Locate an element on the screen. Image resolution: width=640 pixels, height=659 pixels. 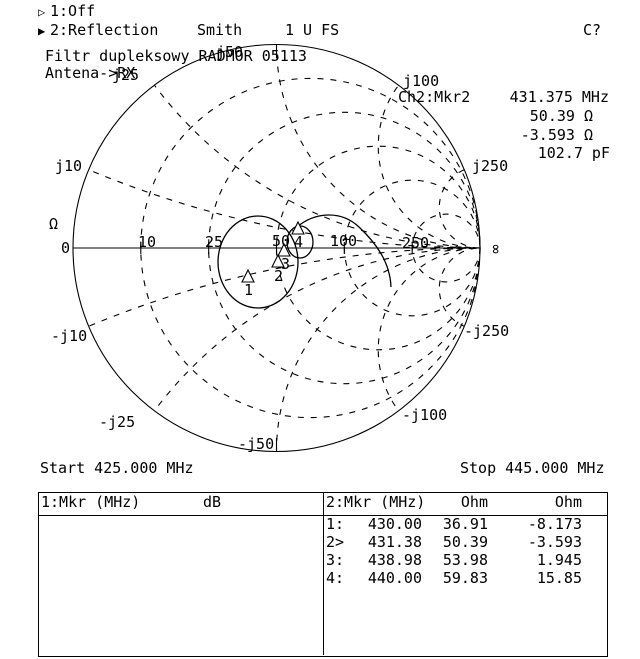
r-label-0: 0 is located at coordinates (65, 248).